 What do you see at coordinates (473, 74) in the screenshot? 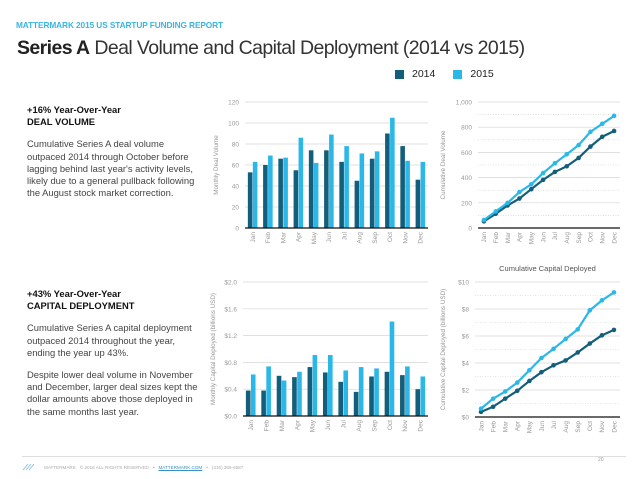
I see `legend-item-2015: 2015` at bounding box center [473, 74].